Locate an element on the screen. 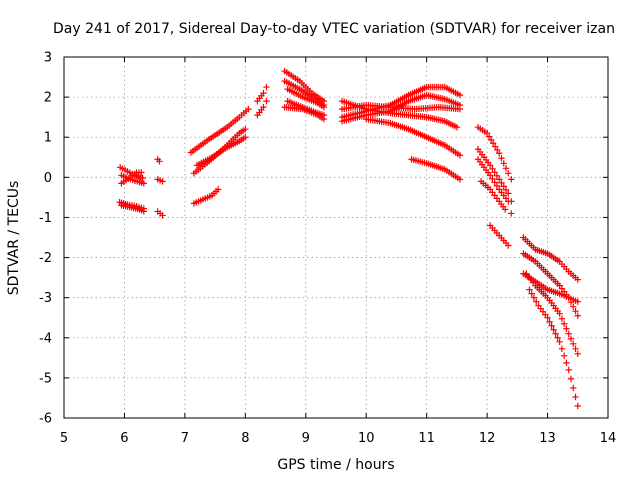 Image resolution: width=640 pixels, height=480 pixels. y-tick-label: -6 is located at coordinates (45, 419).